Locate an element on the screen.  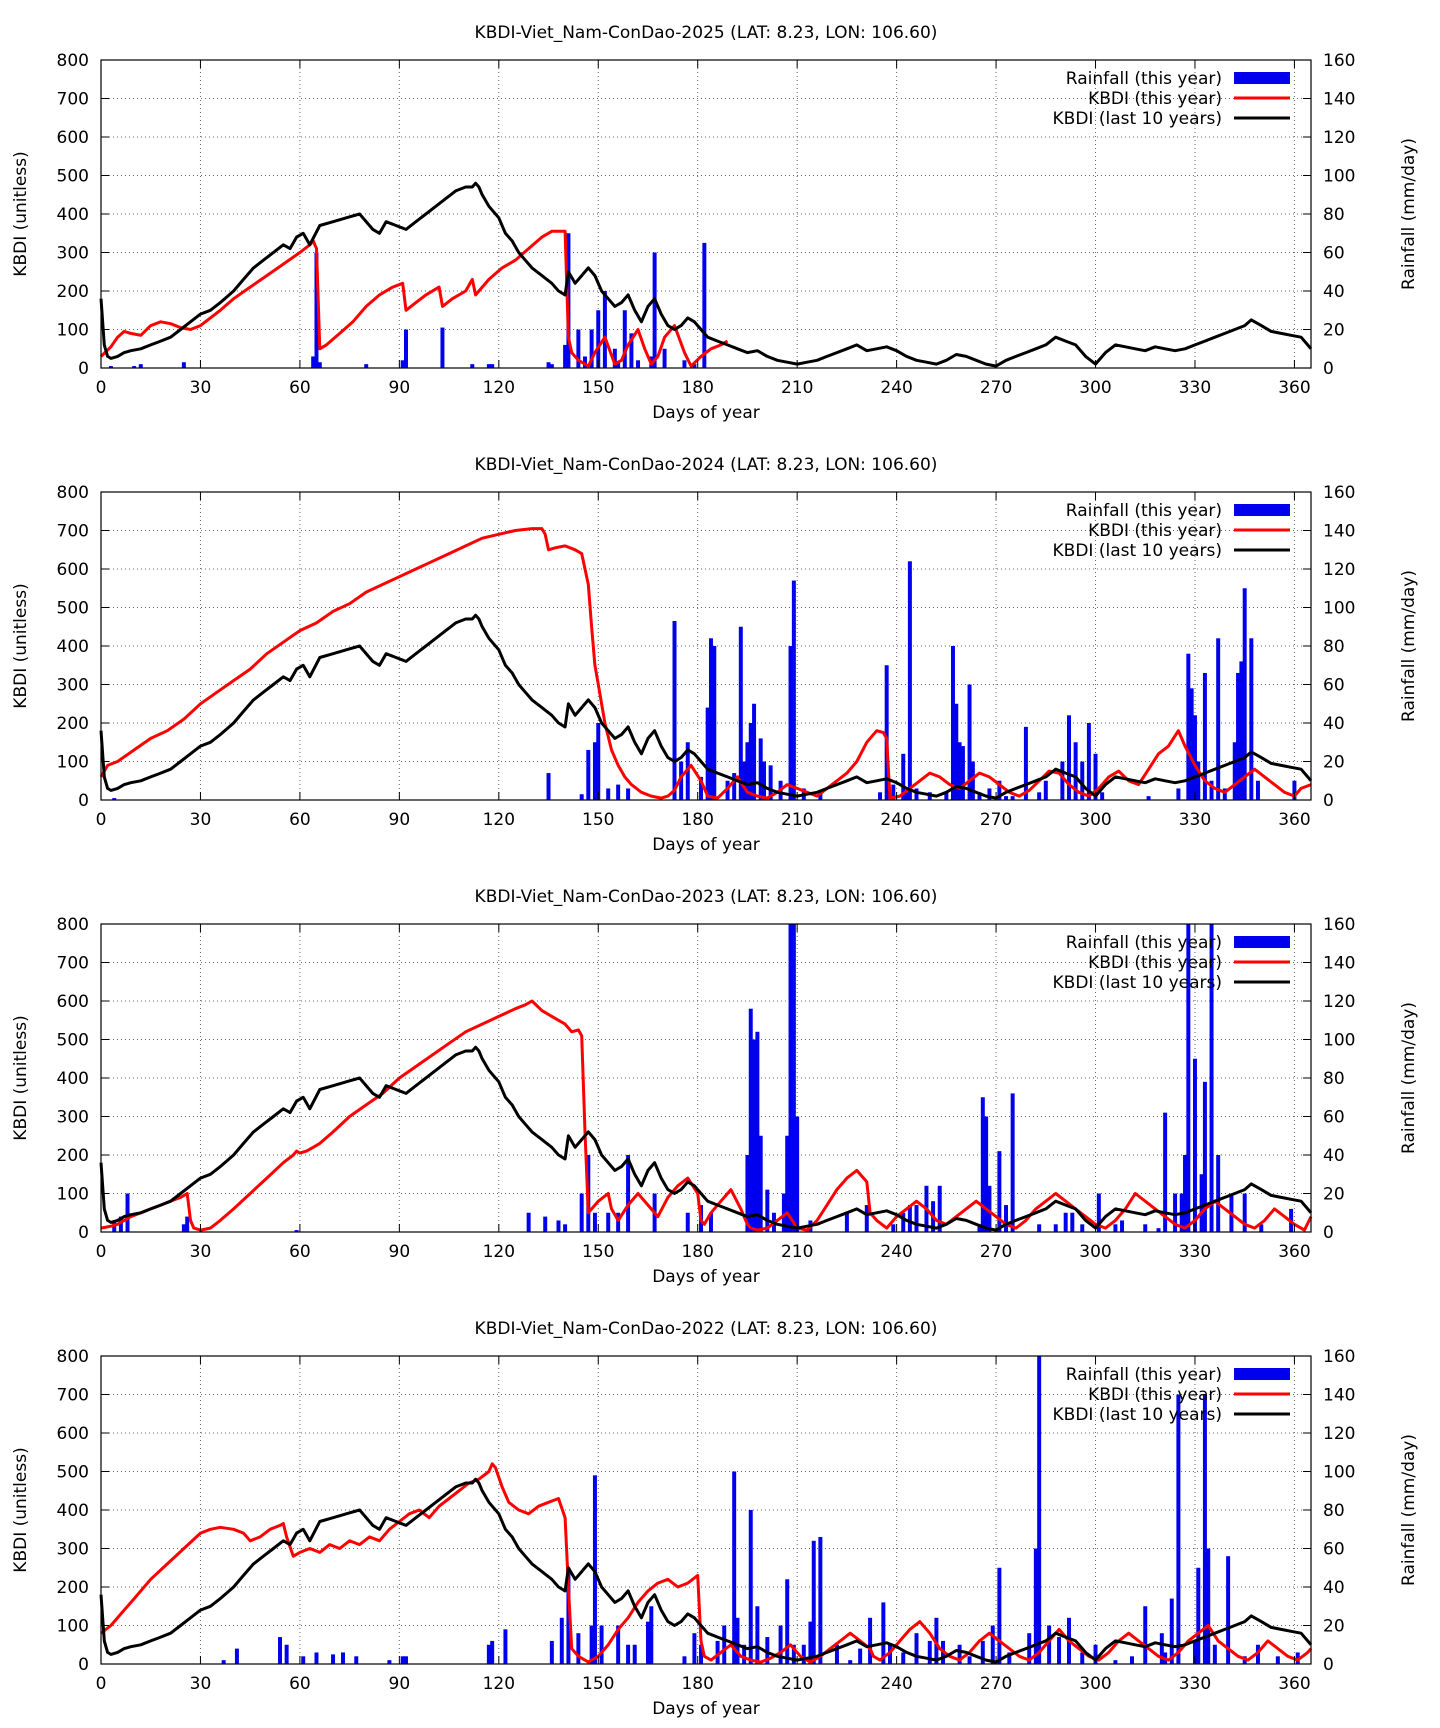
x-tick-label: 90 is located at coordinates (400, 1684).